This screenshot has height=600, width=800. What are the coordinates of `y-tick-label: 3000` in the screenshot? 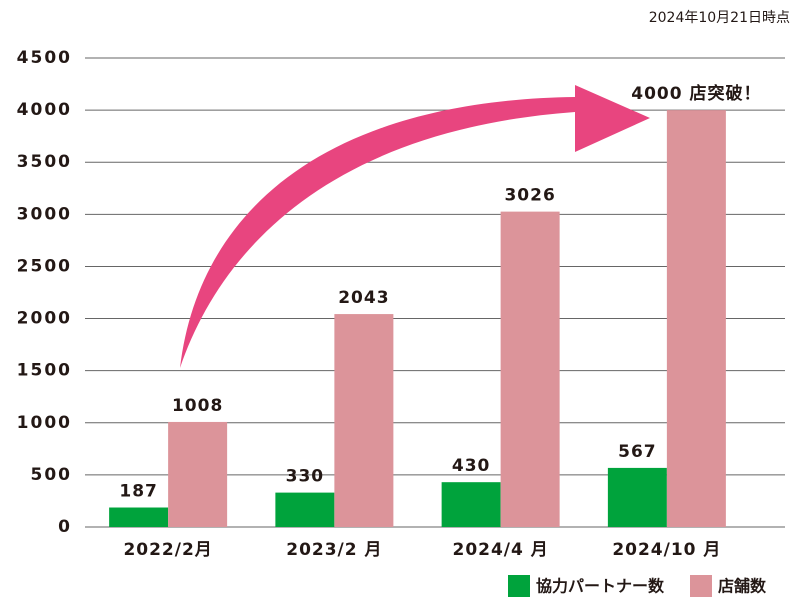 It's located at (44, 214).